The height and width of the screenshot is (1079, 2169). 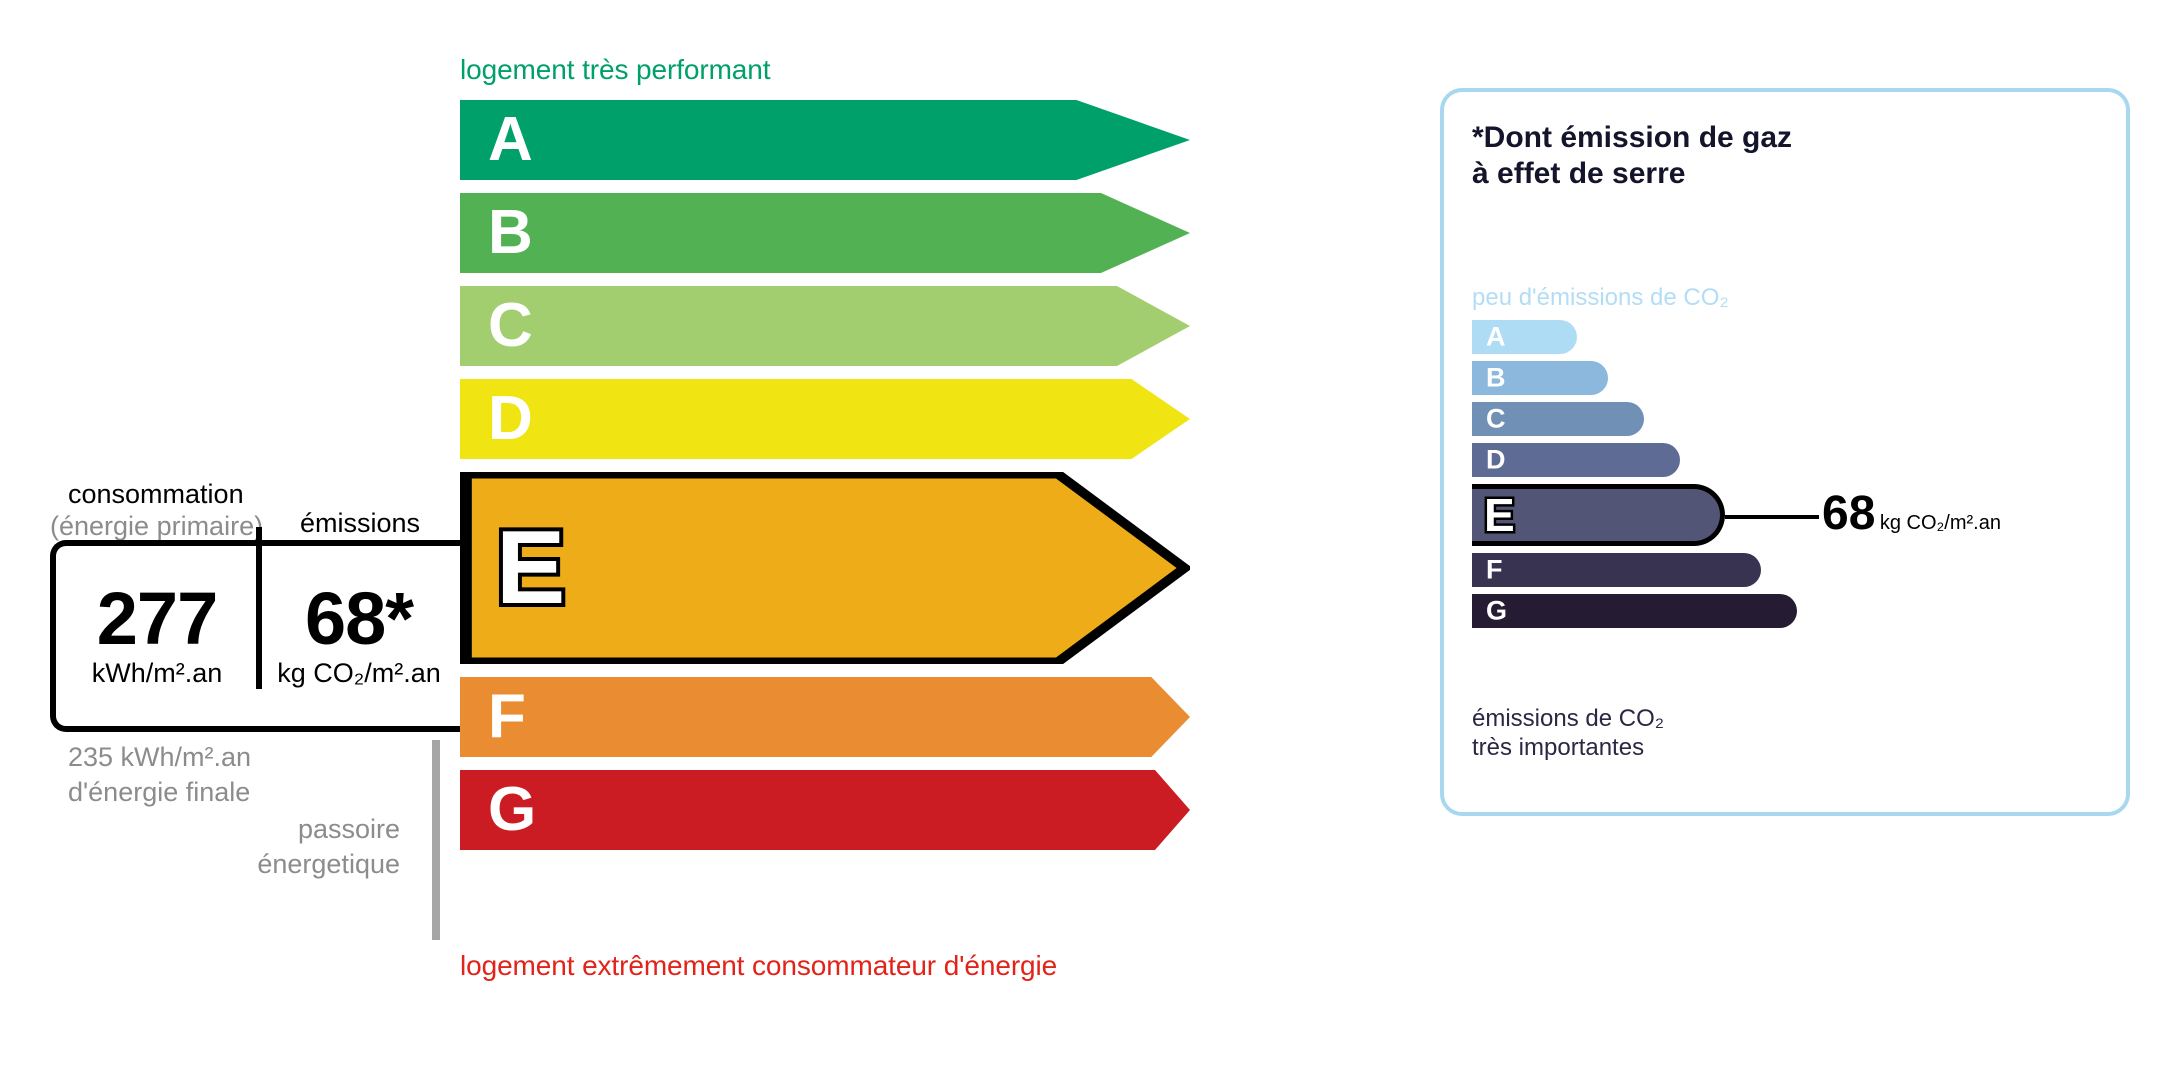 I want to click on co2-bar-c: C, so click(x=1558, y=419).